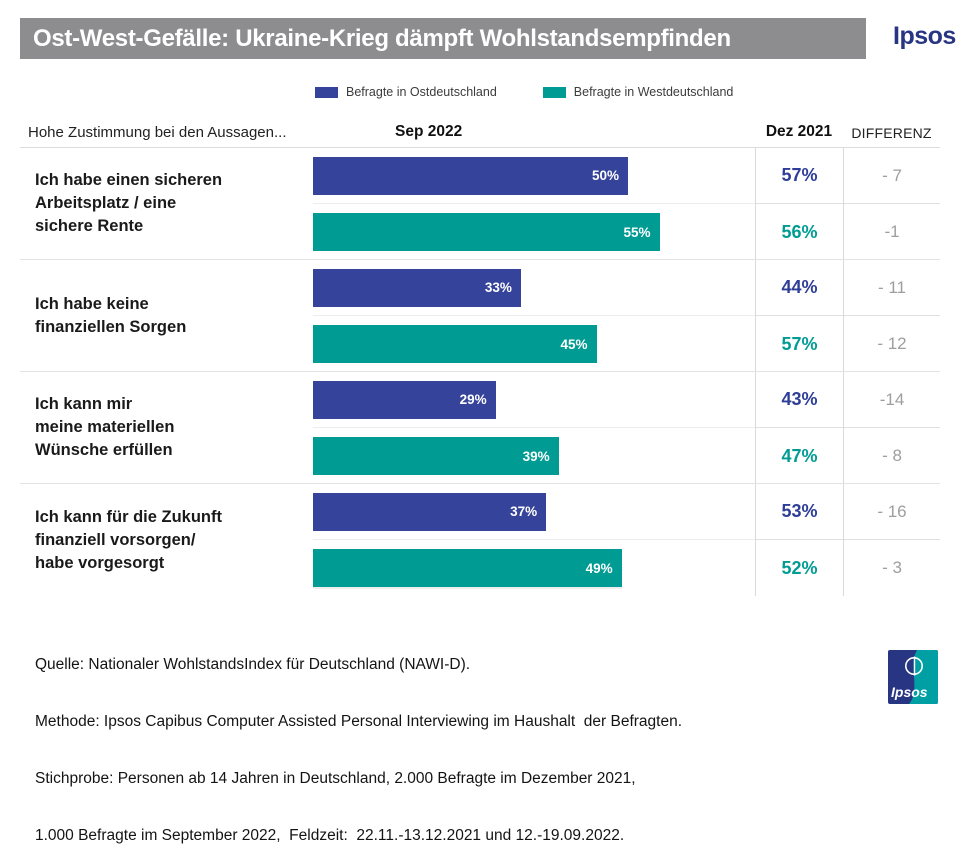  What do you see at coordinates (799, 288) in the screenshot?
I see `dez2021-east-value: 44%` at bounding box center [799, 288].